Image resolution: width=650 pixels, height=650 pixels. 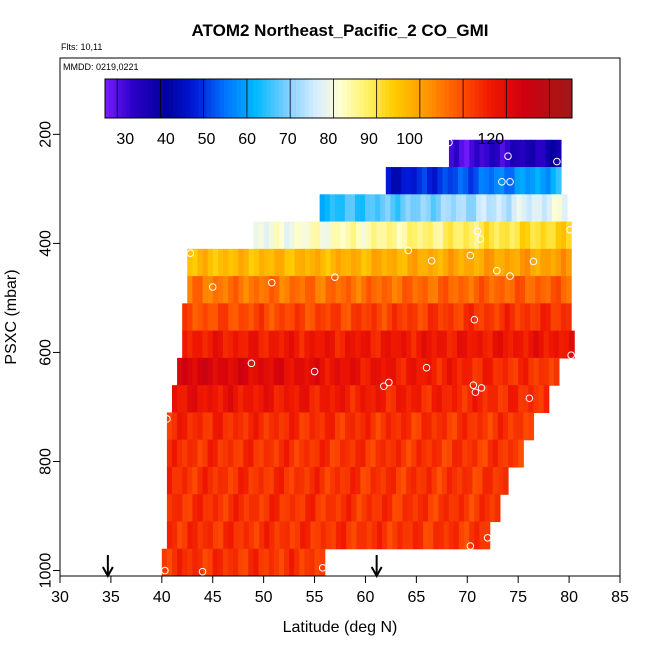 What do you see at coordinates (340, 30) in the screenshot?
I see `chart-title: ATOM2 Northeast_Pacific_2 CO_GMI` at bounding box center [340, 30].